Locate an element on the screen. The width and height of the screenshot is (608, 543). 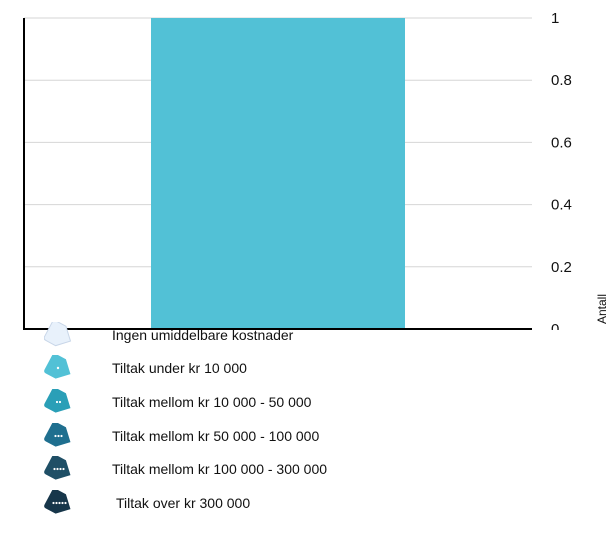
y-tick-label: 0 is located at coordinates (555, 325).